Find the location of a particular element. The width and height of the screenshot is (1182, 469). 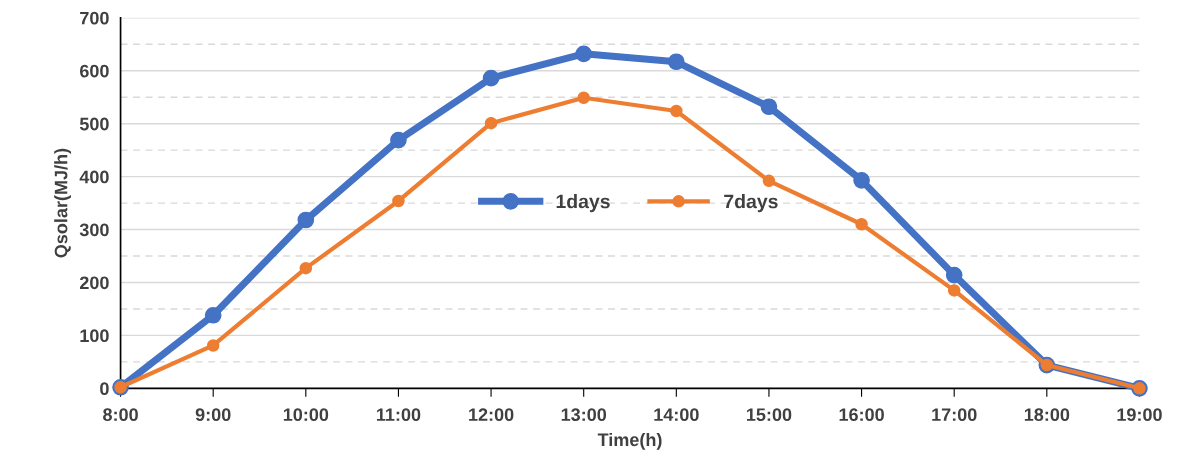

y-axis-title: Qsolar(MJ/h) is located at coordinates (62, 203).